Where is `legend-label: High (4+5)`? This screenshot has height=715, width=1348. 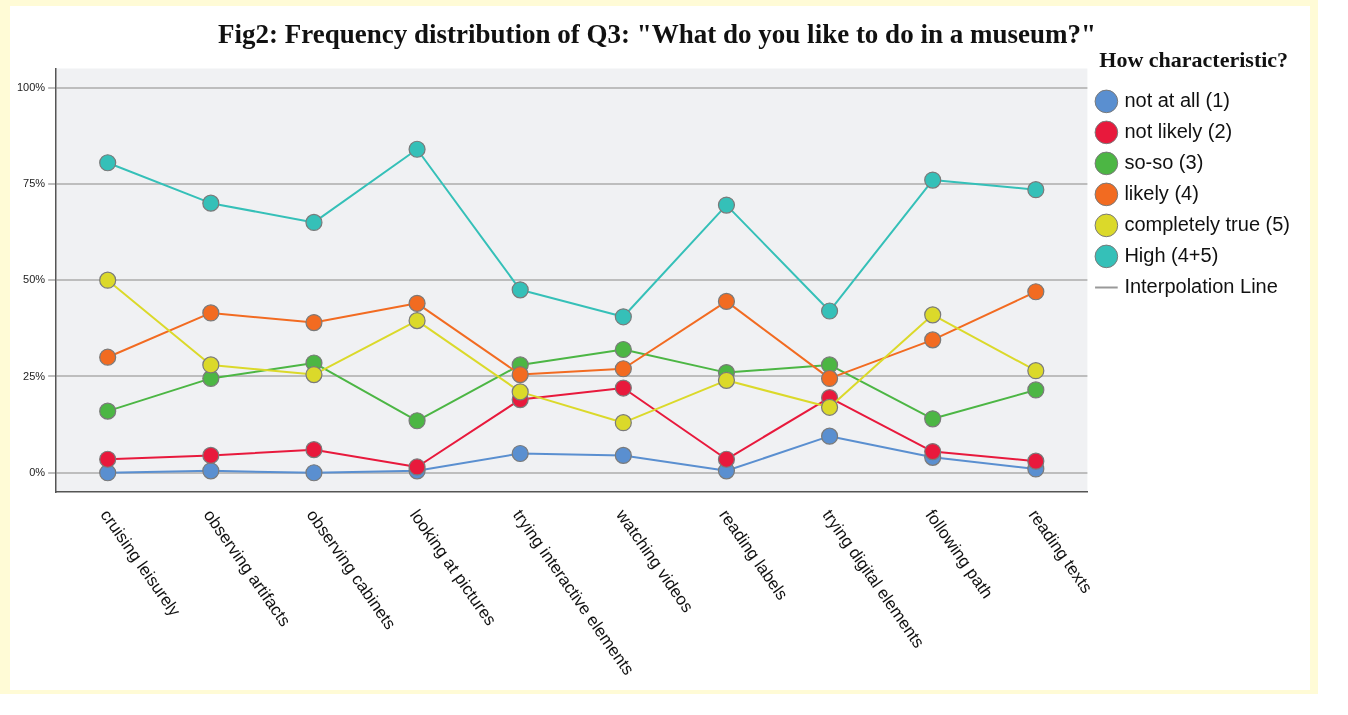 legend-label: High (4+5) is located at coordinates (1171, 254).